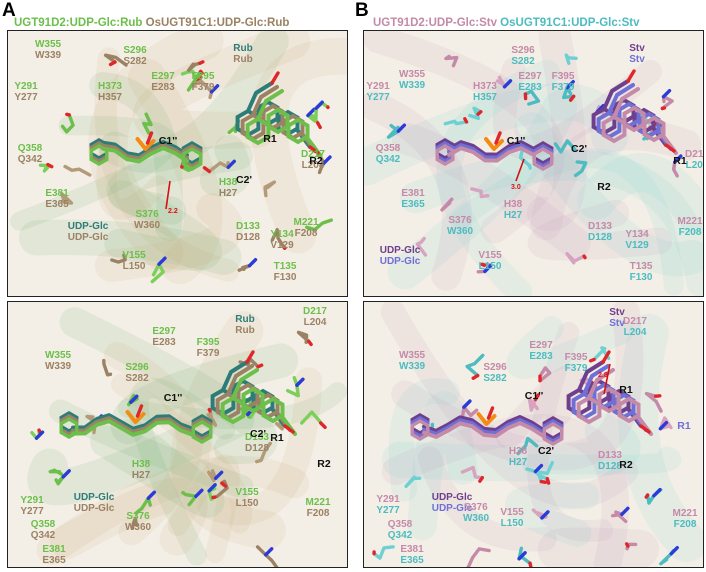 The height and width of the screenshot is (572, 706). I want to click on residue-label-primary: S376, so click(460, 220).